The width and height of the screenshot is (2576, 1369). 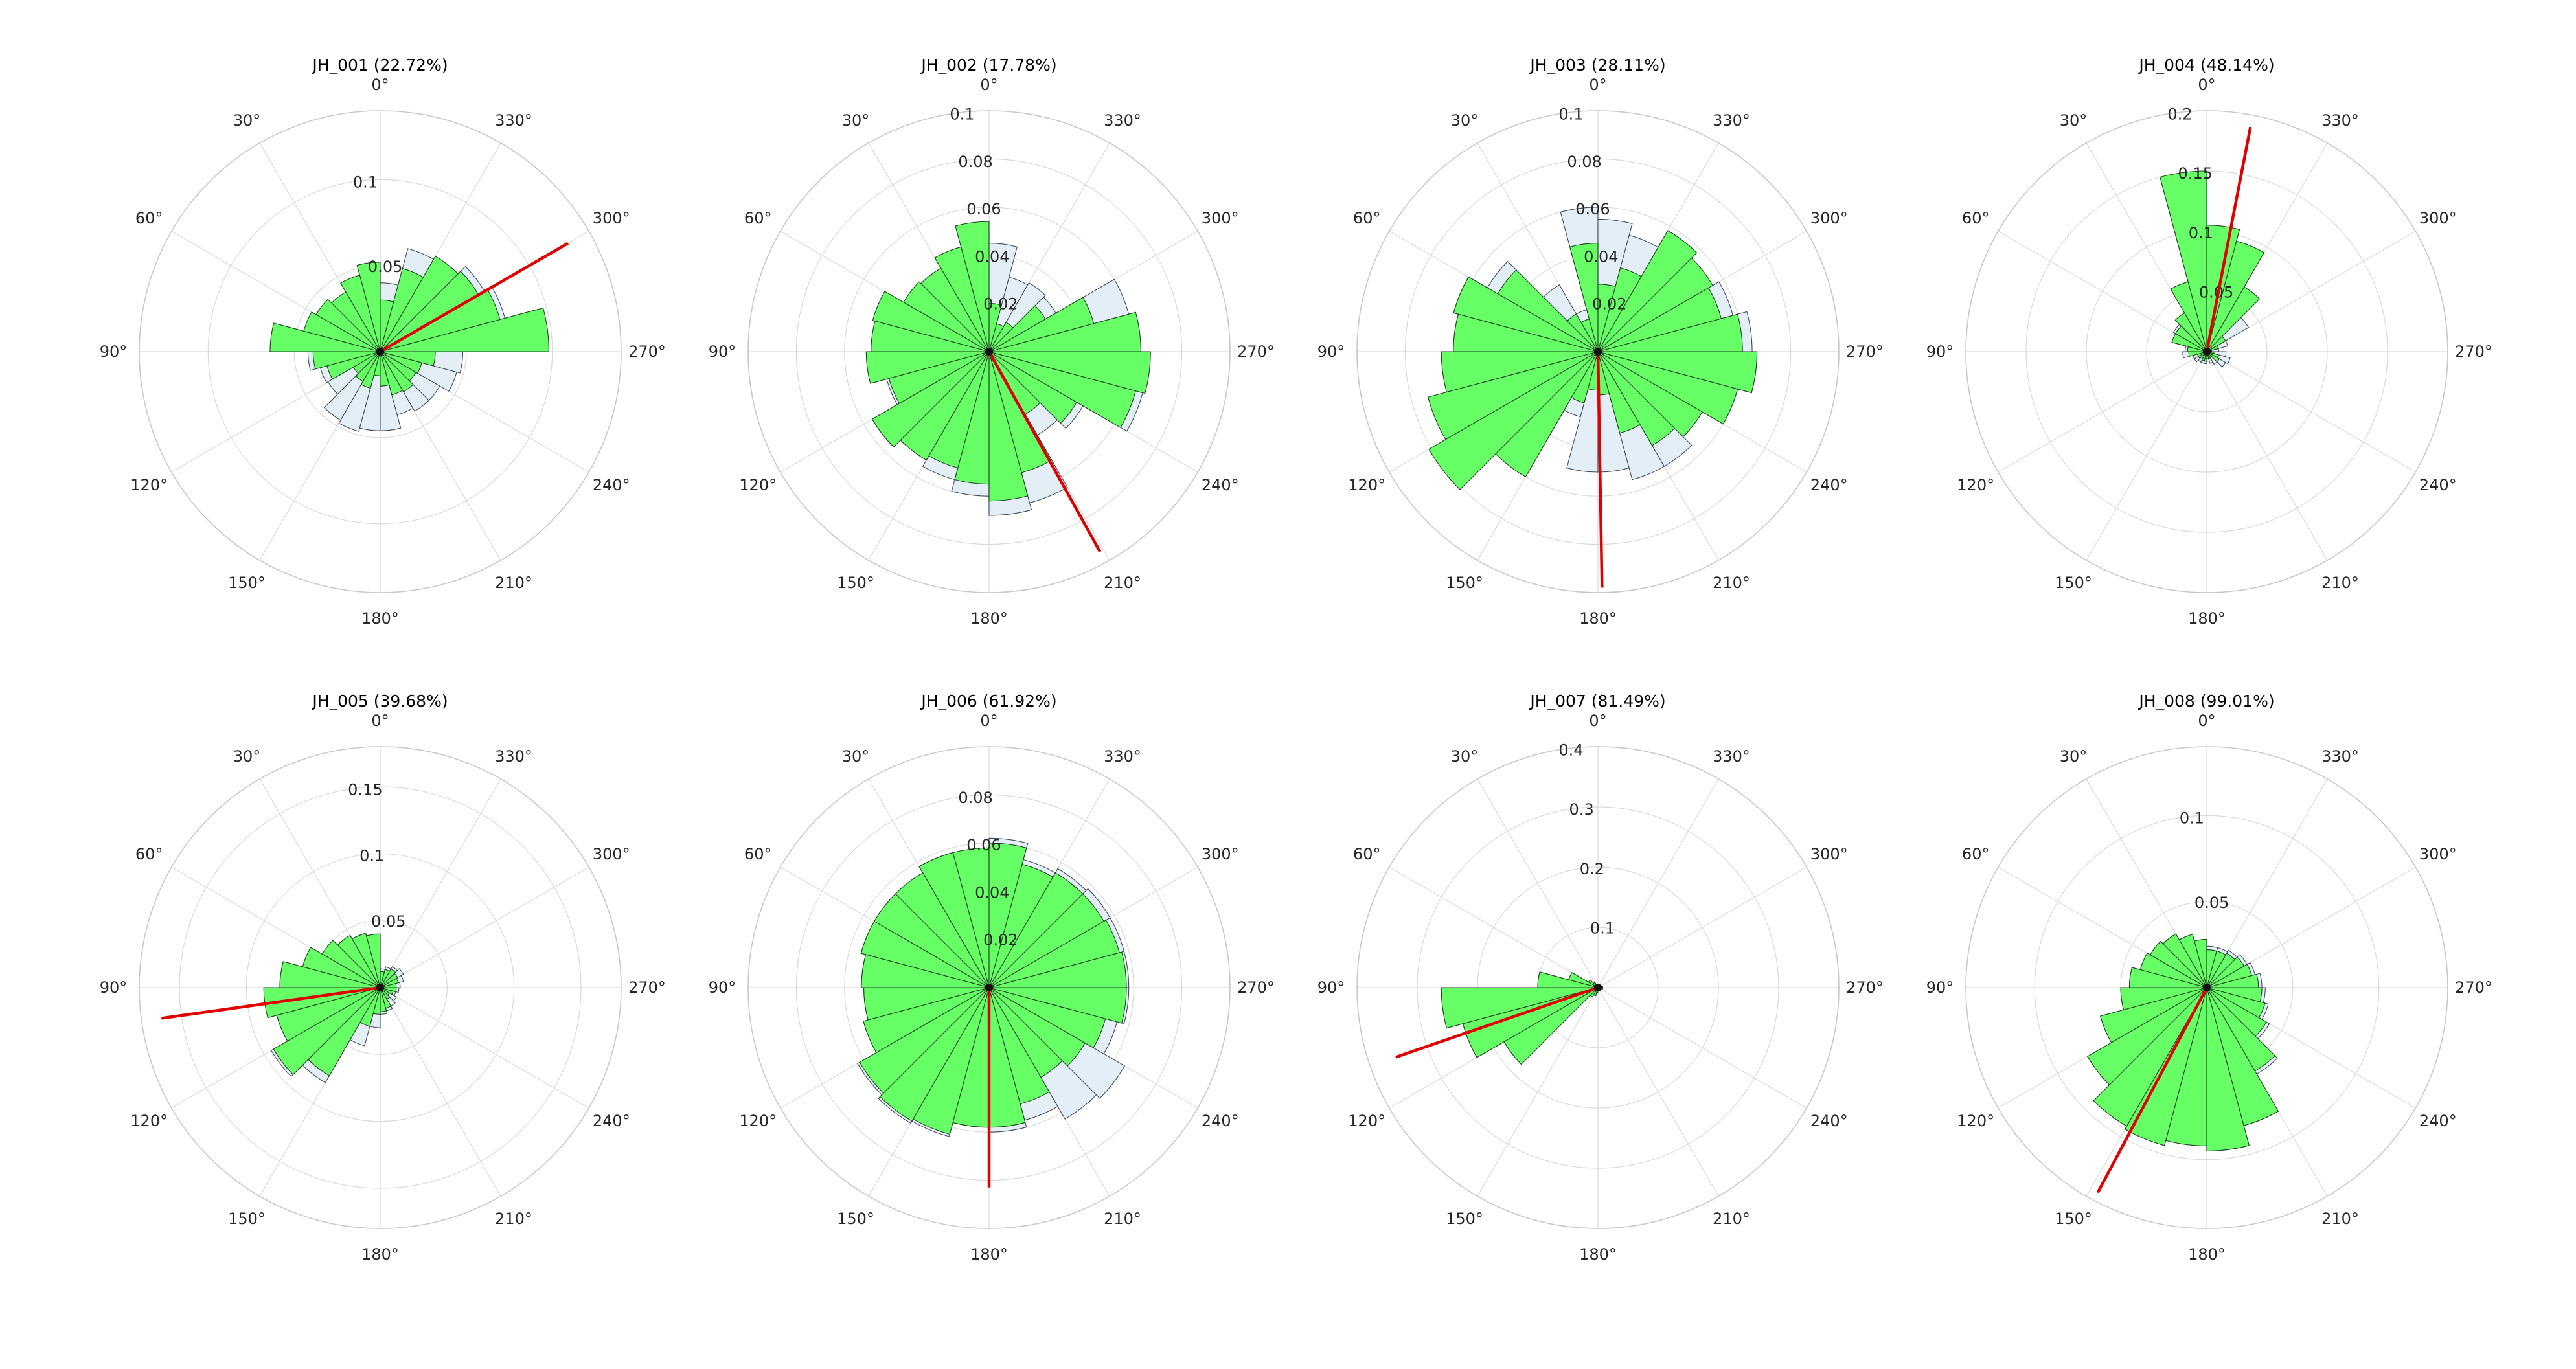 I want to click on chart-title: JH_003 (28.11%), so click(x=1597, y=65).